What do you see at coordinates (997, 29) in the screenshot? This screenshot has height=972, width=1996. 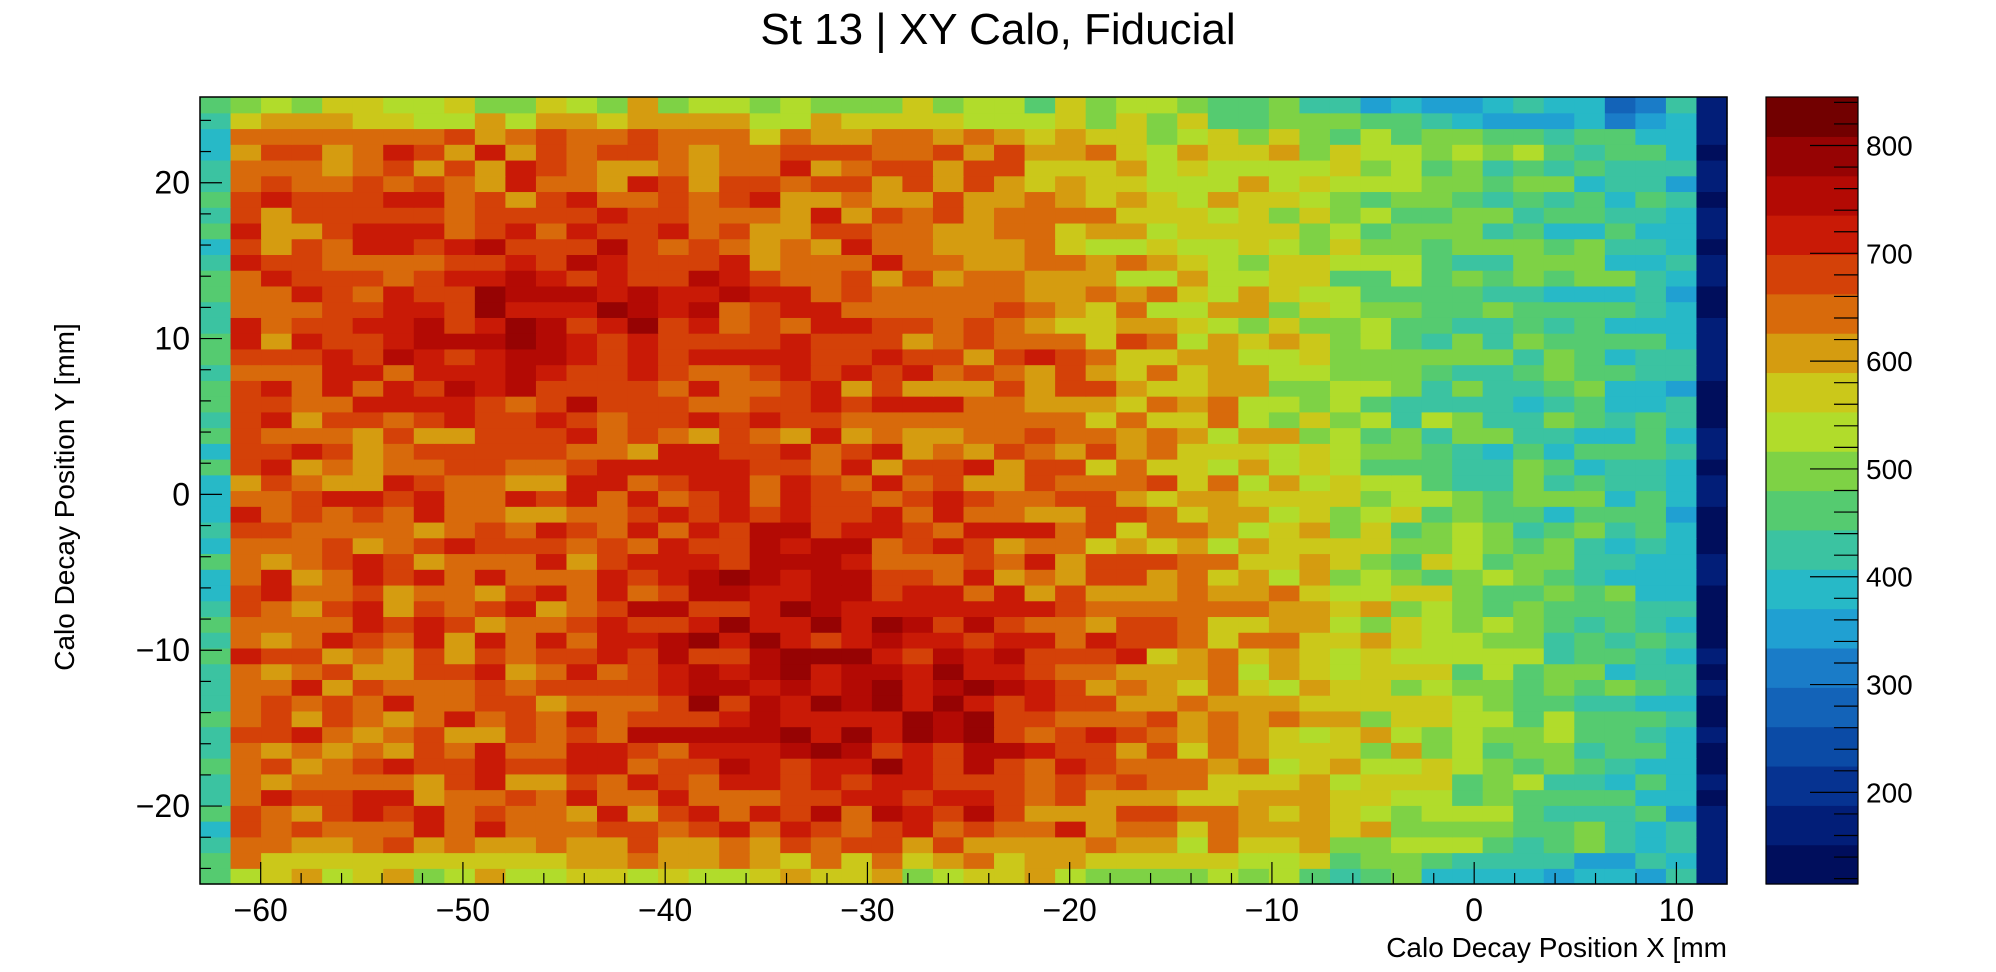 I see `chart-title: St 13 | XY Calo, Fiducial` at bounding box center [997, 29].